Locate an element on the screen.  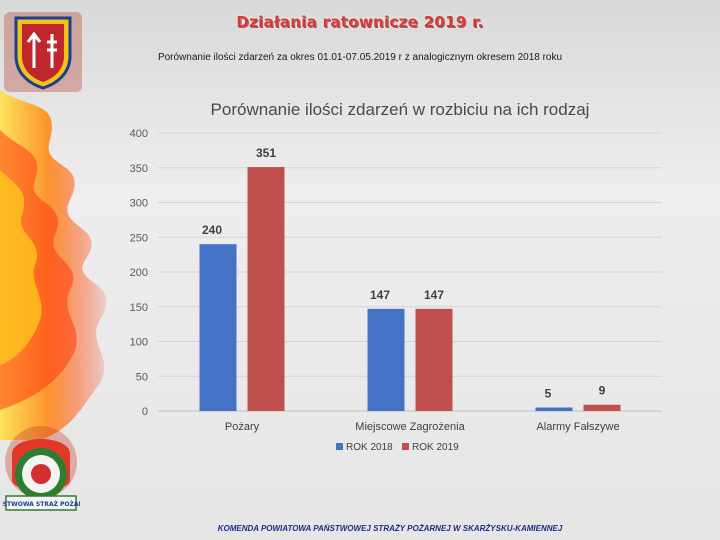
y-tick-label: 300 is located at coordinates (139, 204).